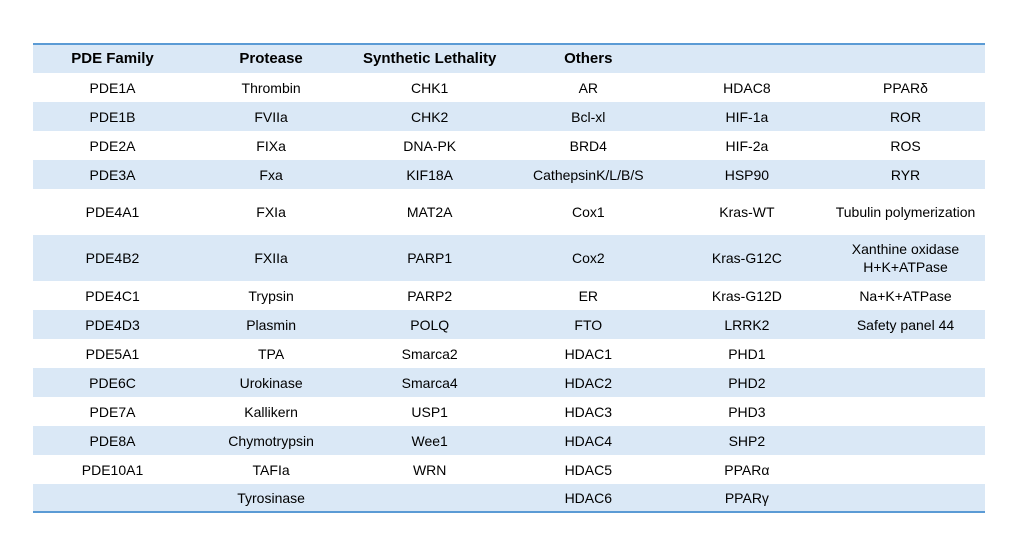 The image size is (1024, 550). What do you see at coordinates (588, 469) in the screenshot?
I see `table-cell: HDAC5` at bounding box center [588, 469].